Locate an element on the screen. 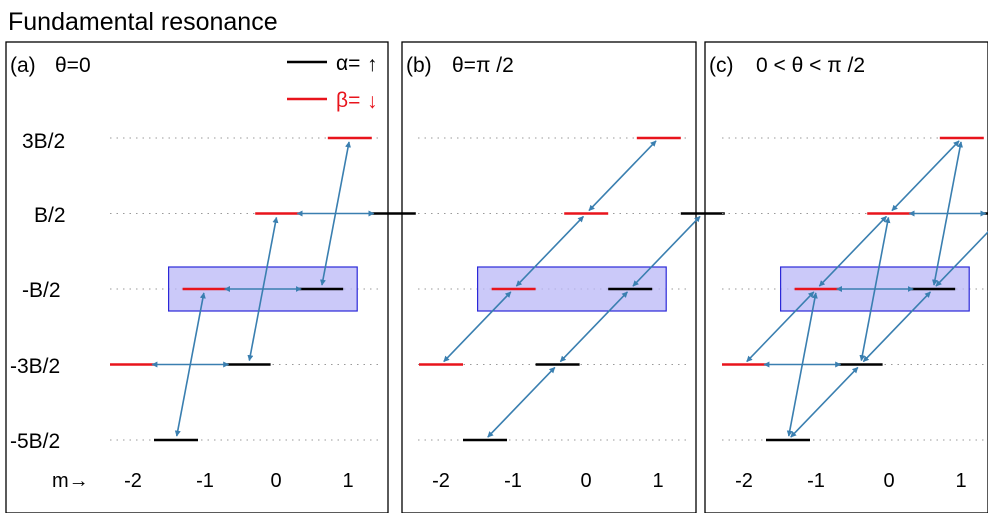 The width and height of the screenshot is (988, 513). panel-a-condition: θ=0 is located at coordinates (73, 65).